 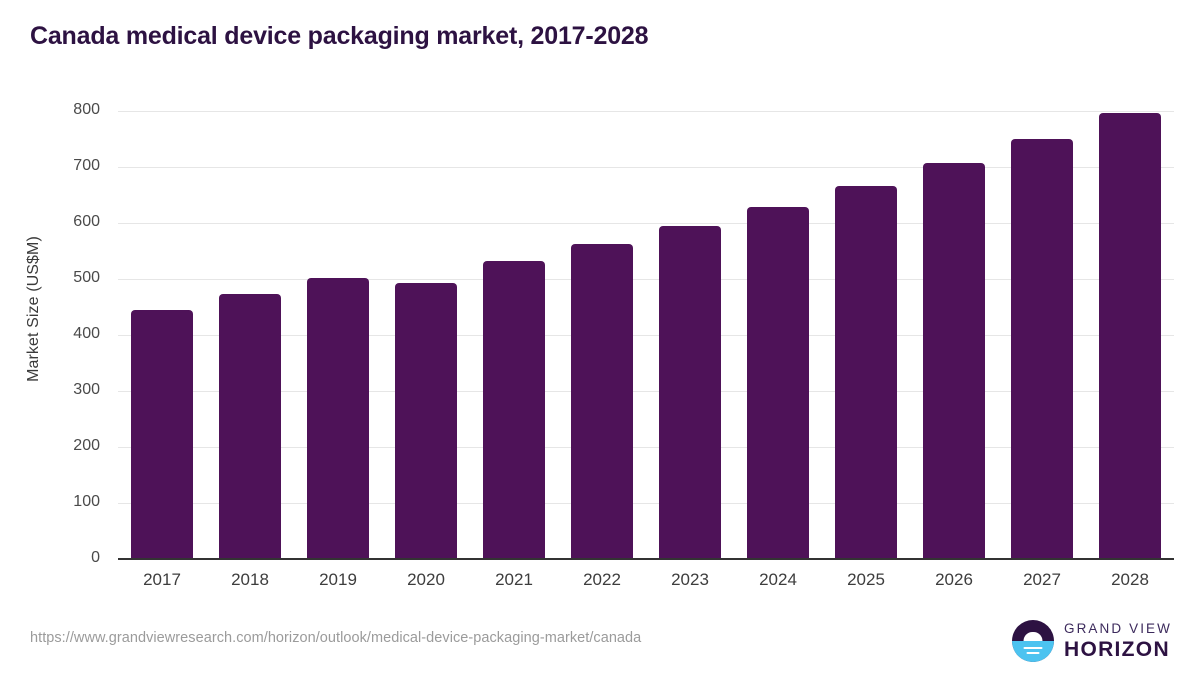 I want to click on x-tick-label: 2024, so click(x=778, y=579).